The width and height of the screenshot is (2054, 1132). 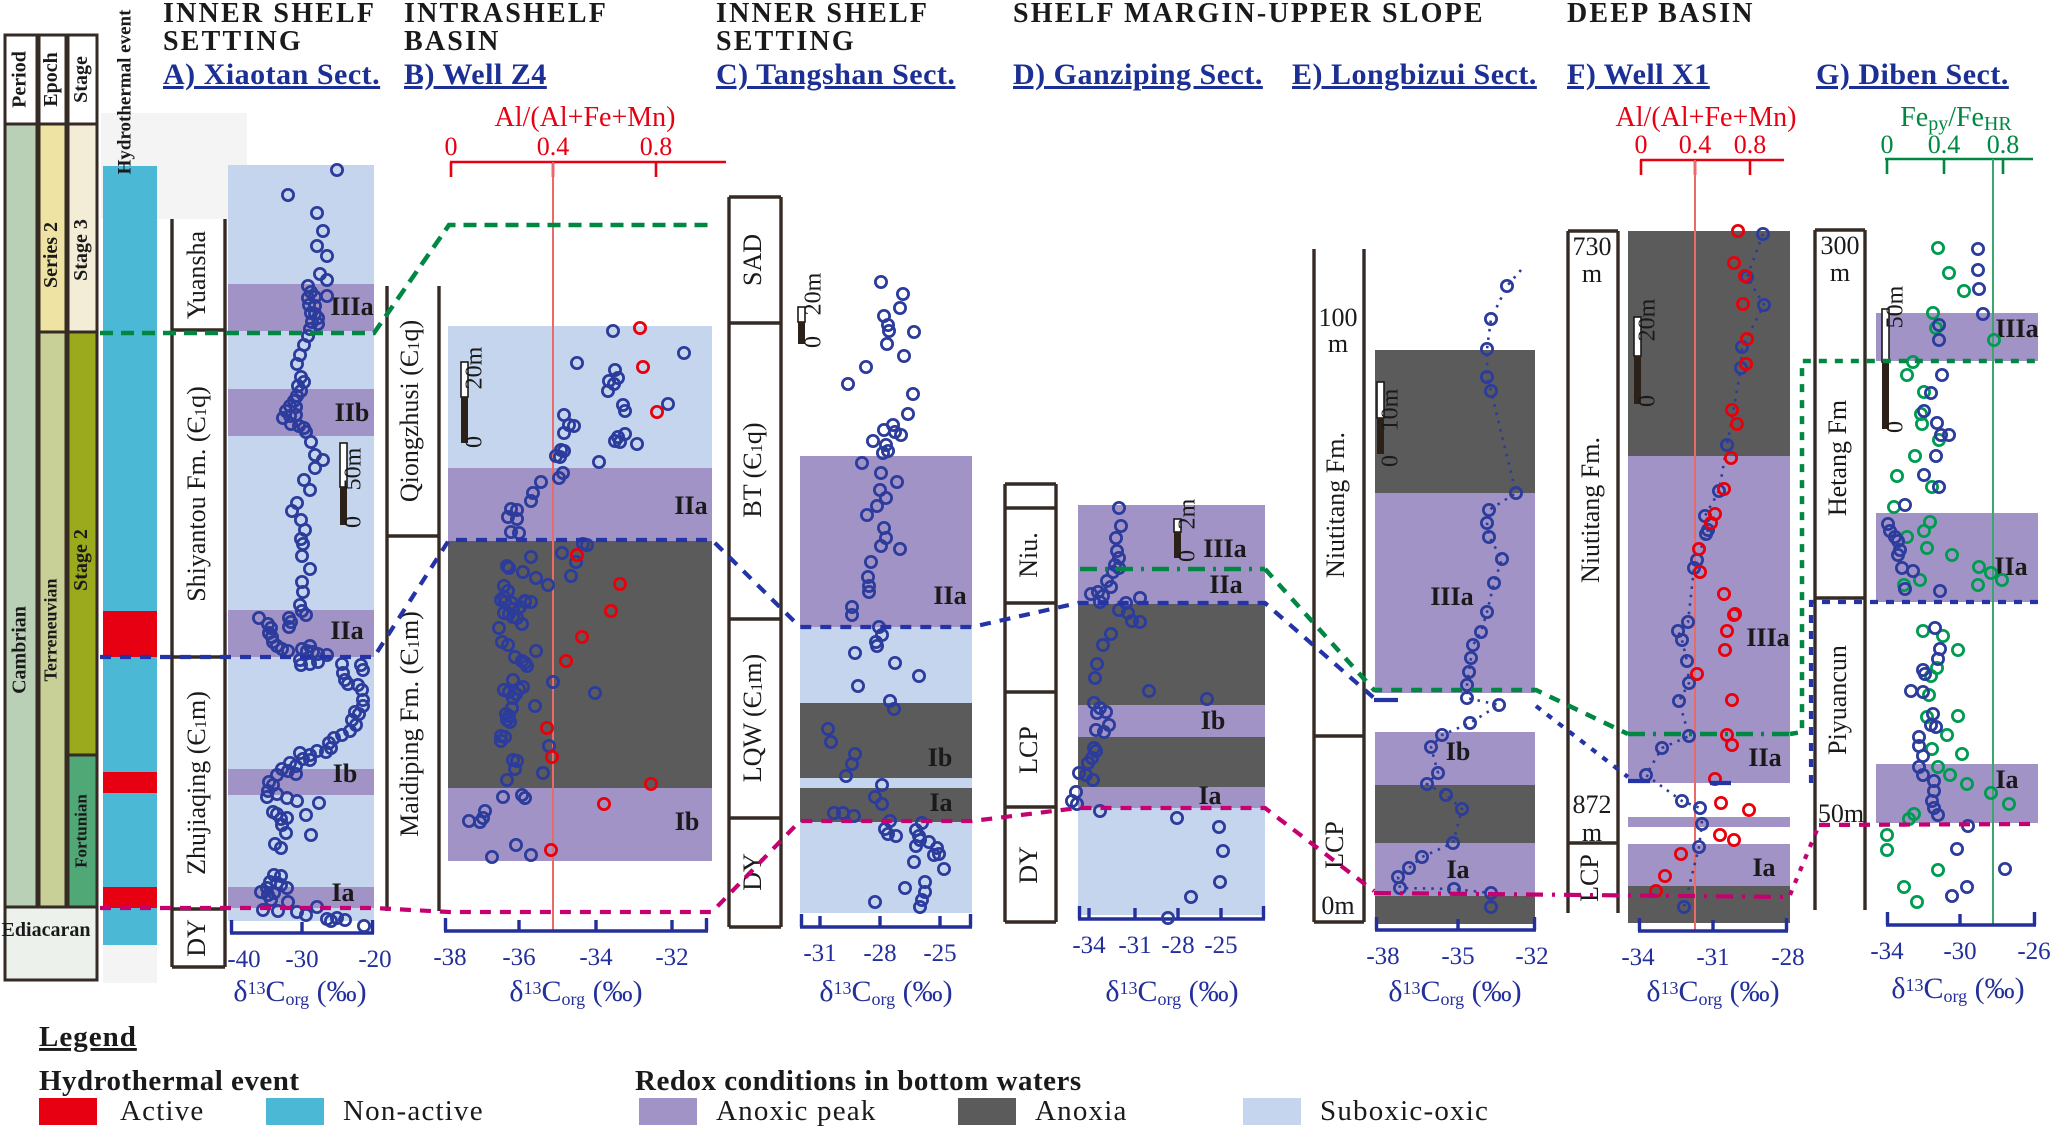 I want to click on svg-text: -32, so click(x=671, y=957).